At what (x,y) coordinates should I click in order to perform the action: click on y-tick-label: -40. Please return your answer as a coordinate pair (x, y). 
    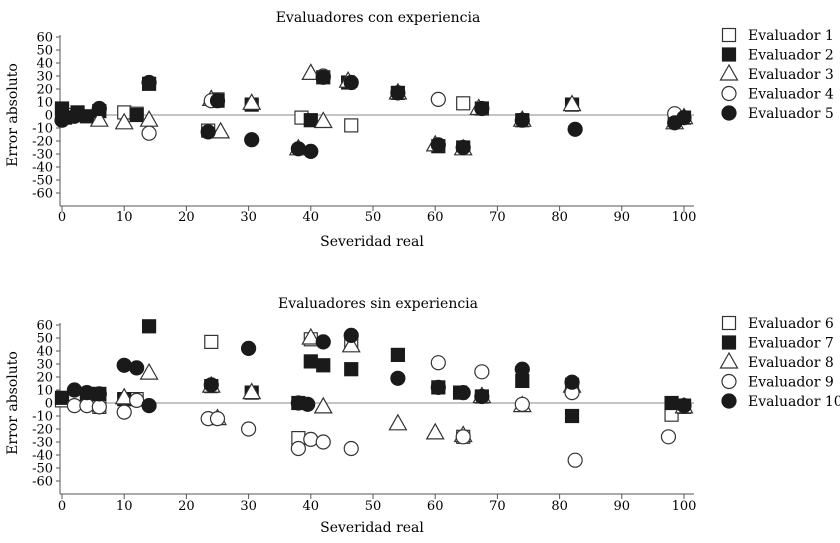
    Looking at the image, I should click on (42, 456).